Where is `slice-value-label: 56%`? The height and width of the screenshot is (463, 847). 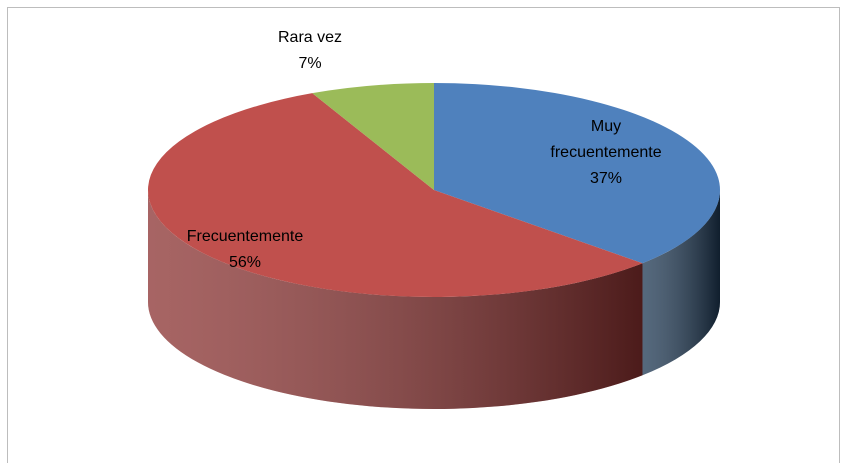
slice-value-label: 56% is located at coordinates (245, 262).